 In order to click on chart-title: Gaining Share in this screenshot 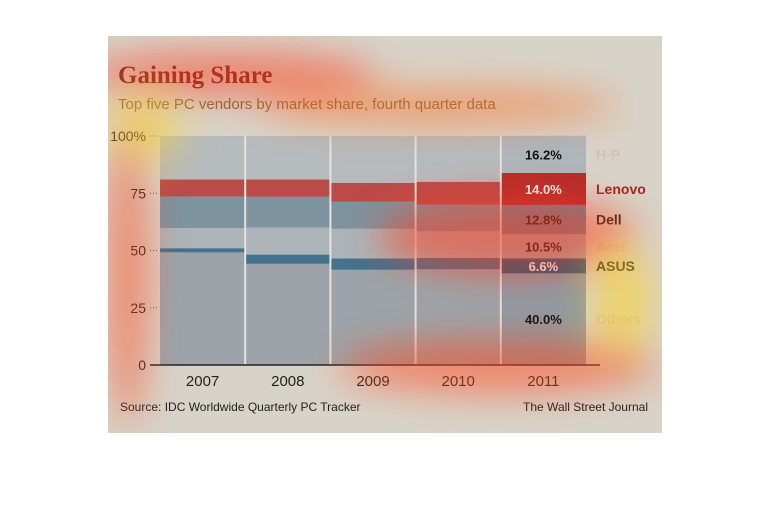, I will do `click(195, 75)`.